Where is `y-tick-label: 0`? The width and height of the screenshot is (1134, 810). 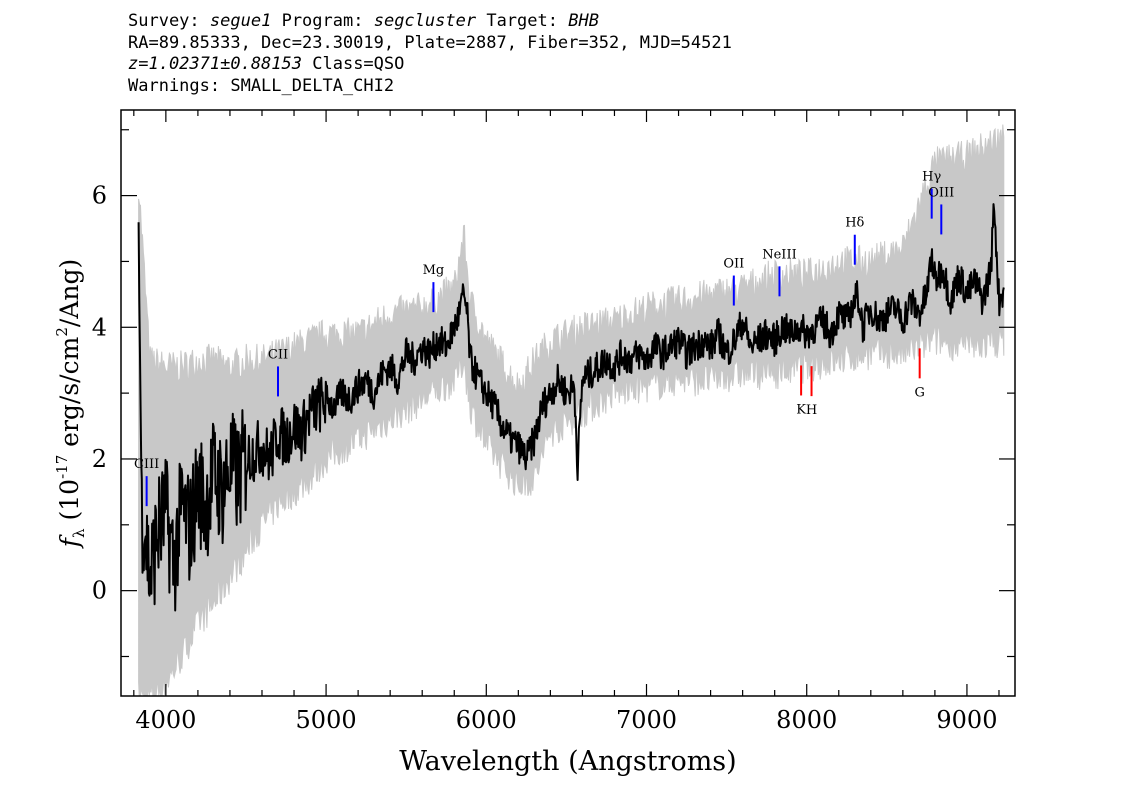 y-tick-label: 0 is located at coordinates (99, 591).